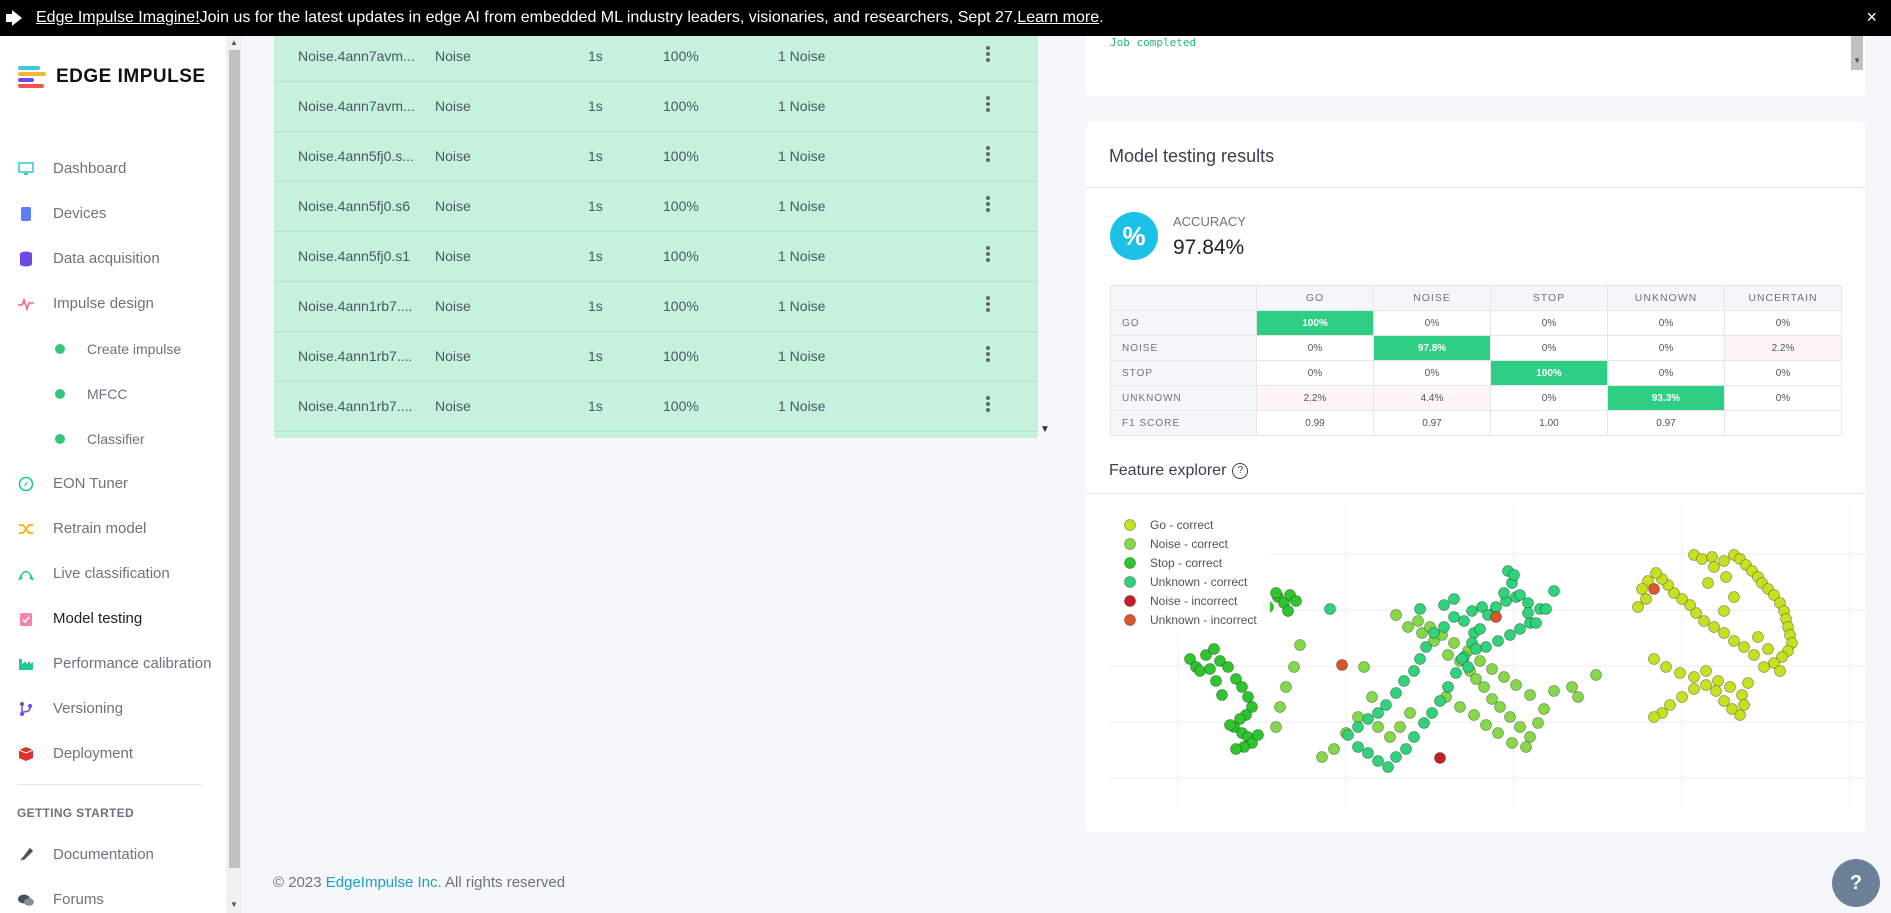 The image size is (1891, 913). Describe the element at coordinates (118, 17) in the screenshot. I see `banner-strong: Edge Impulse Imagine!` at that location.